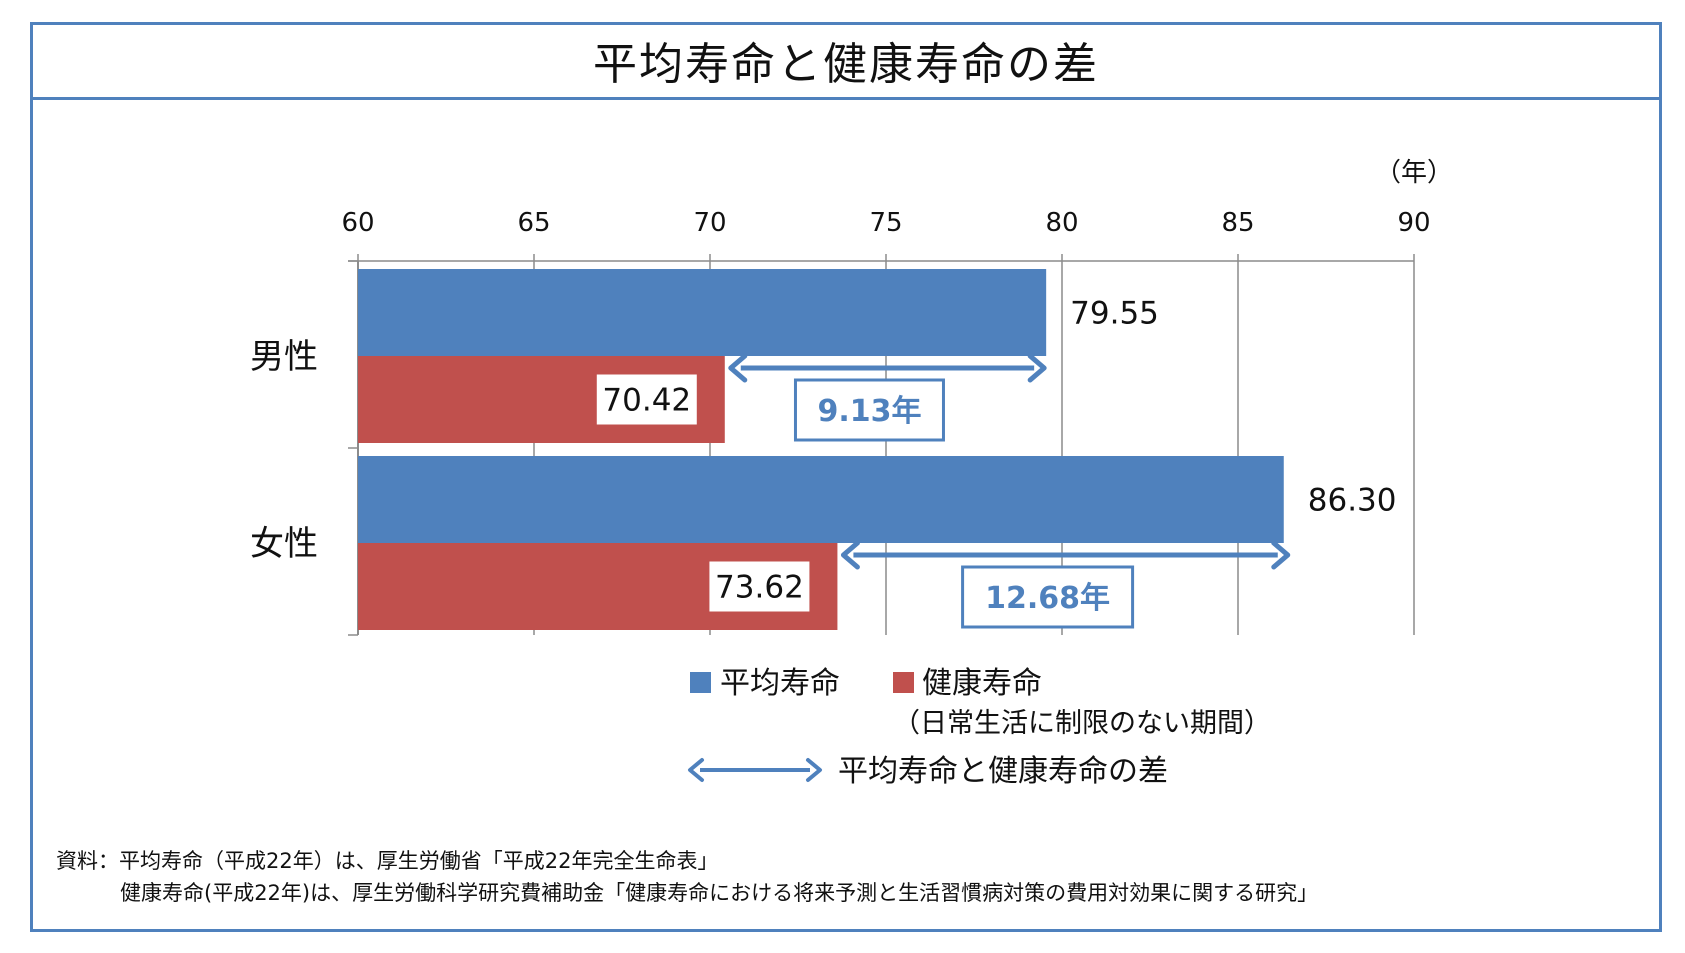 The image size is (1685, 953). Describe the element at coordinates (284, 544) in the screenshot. I see `category-label-1: 女性` at that location.